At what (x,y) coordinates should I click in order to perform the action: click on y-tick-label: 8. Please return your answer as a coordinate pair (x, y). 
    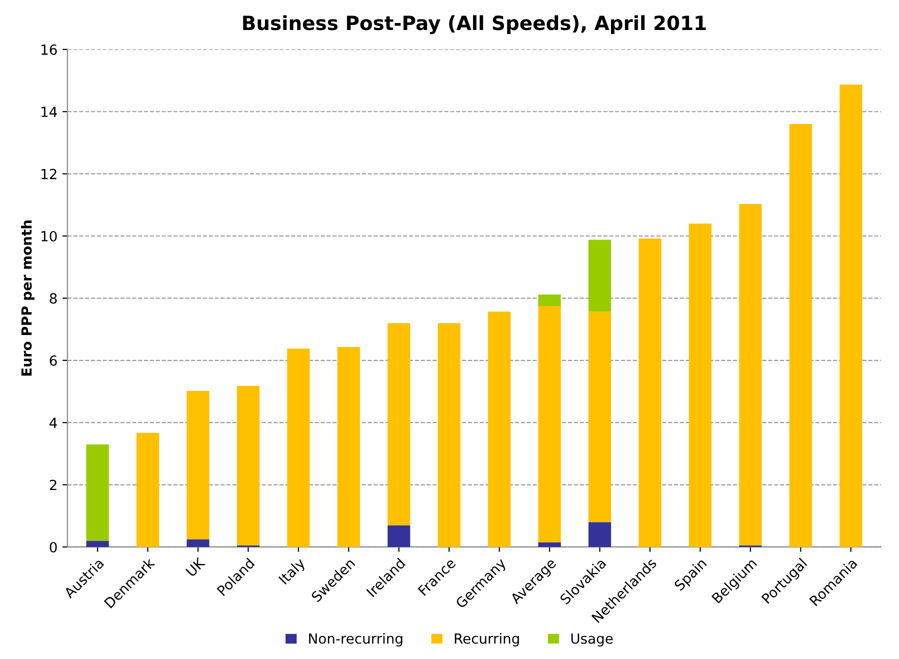
    Looking at the image, I should click on (53, 298).